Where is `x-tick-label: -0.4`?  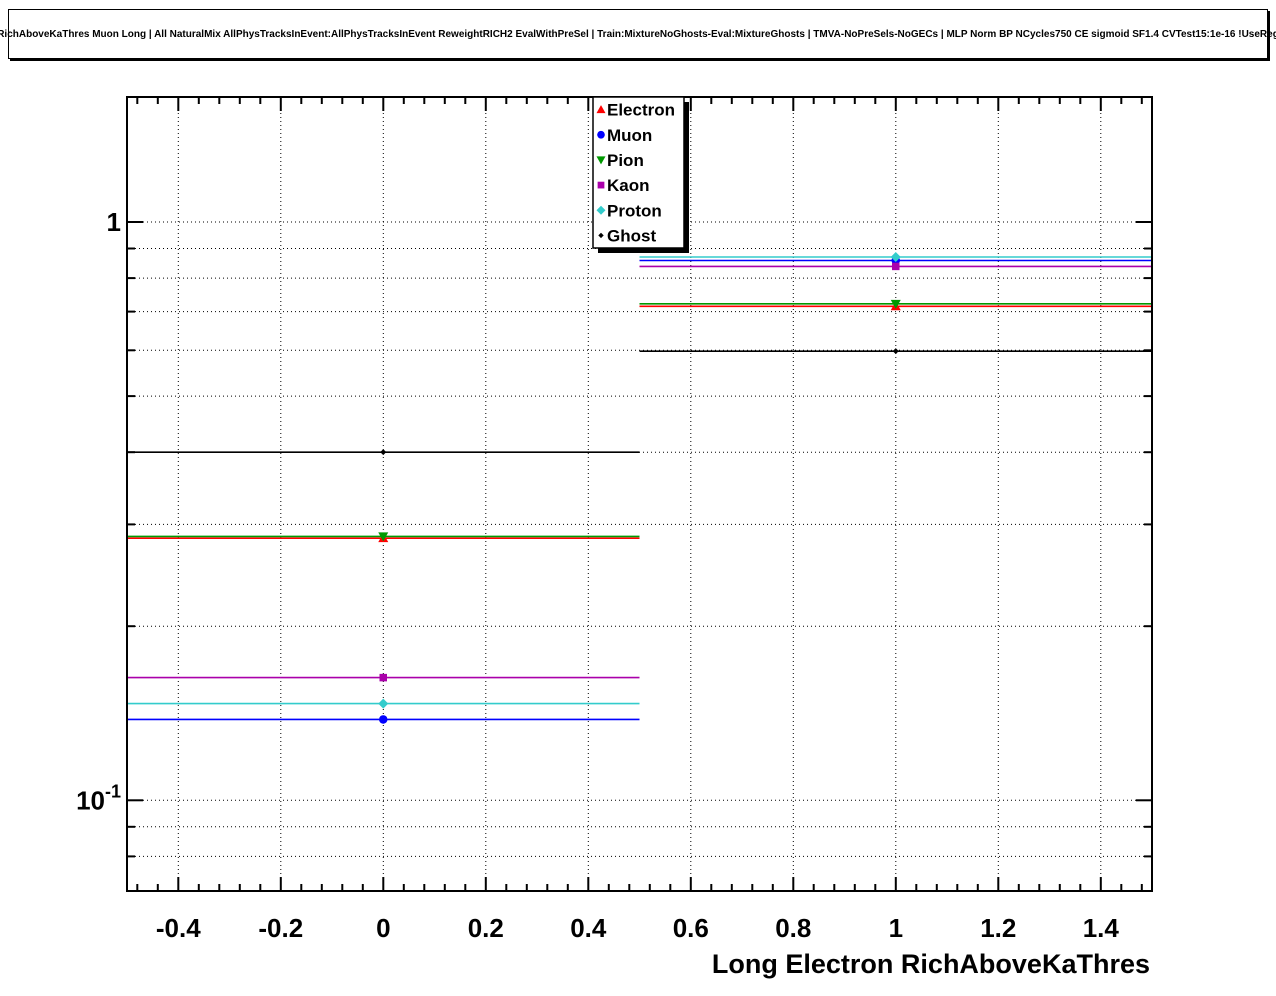 x-tick-label: -0.4 is located at coordinates (178, 928).